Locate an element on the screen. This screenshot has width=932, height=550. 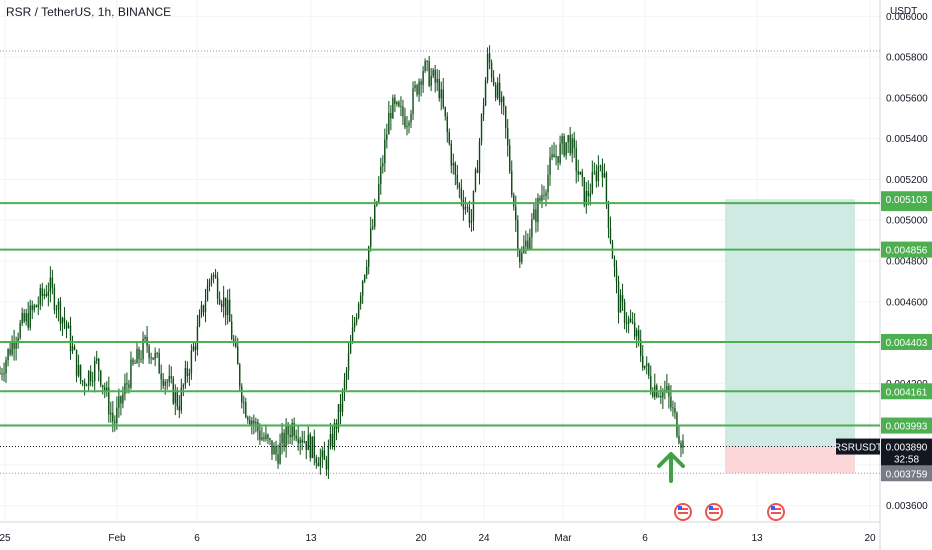
y-tick-label: 0.004800 is located at coordinates (907, 262).